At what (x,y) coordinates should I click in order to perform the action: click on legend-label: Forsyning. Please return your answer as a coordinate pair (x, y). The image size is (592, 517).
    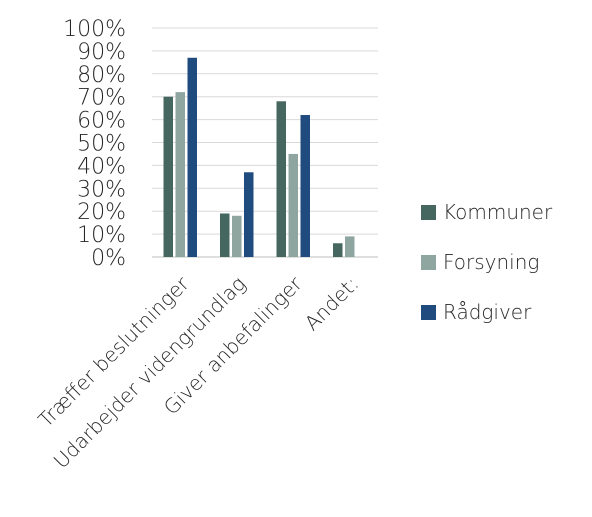
    Looking at the image, I should click on (491, 262).